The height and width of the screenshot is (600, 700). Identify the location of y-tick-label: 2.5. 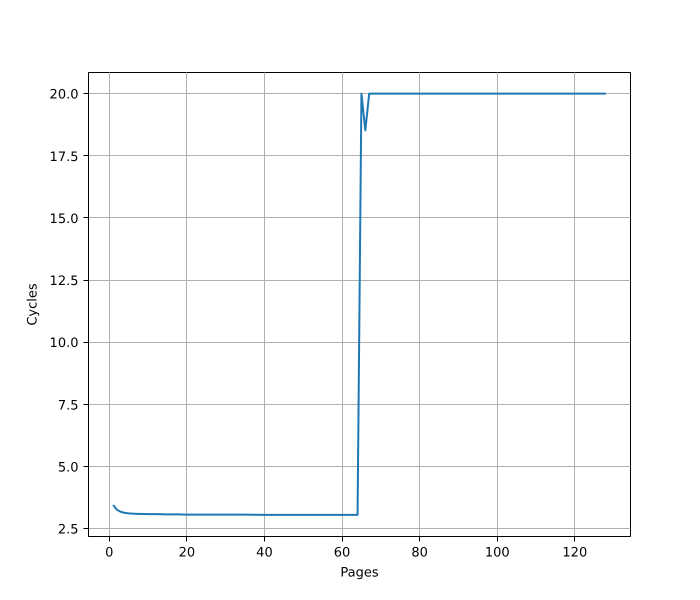
(68, 530).